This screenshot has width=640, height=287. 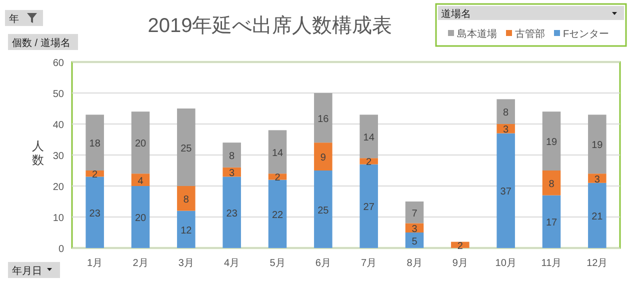 I want to click on x-tick-label: 10月, so click(x=505, y=263).